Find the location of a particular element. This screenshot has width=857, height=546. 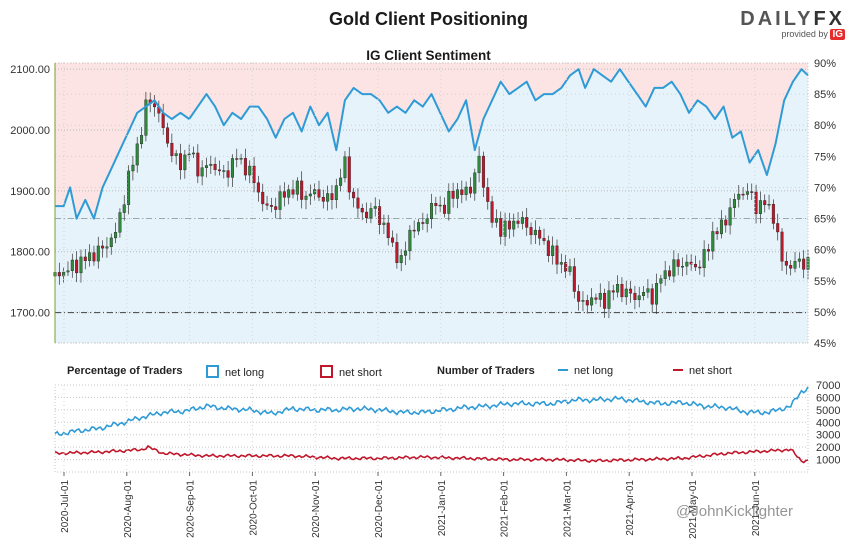

count-tick-label: 2000 is located at coordinates (828, 448).